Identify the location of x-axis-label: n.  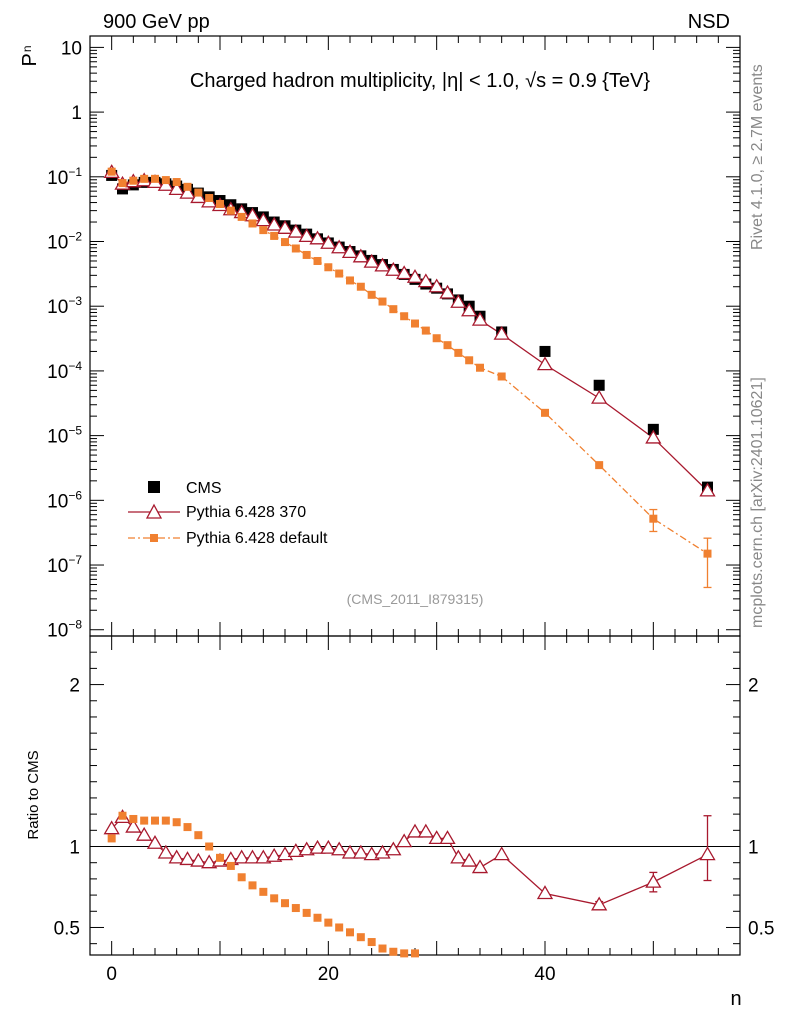
(735, 999).